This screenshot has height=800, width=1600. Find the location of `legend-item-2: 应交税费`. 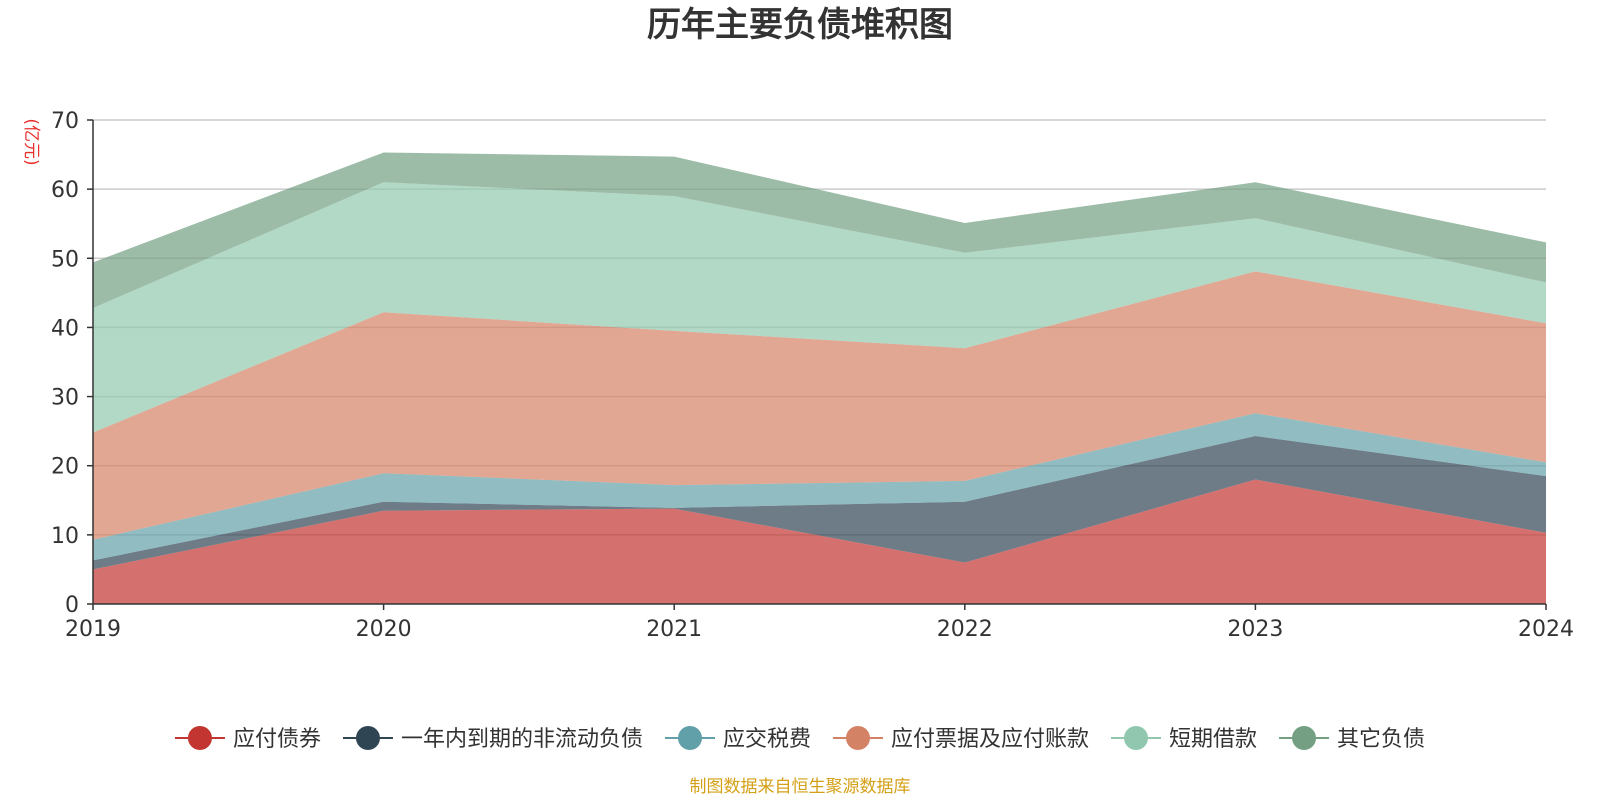

legend-item-2: 应交税费 is located at coordinates (737, 739).